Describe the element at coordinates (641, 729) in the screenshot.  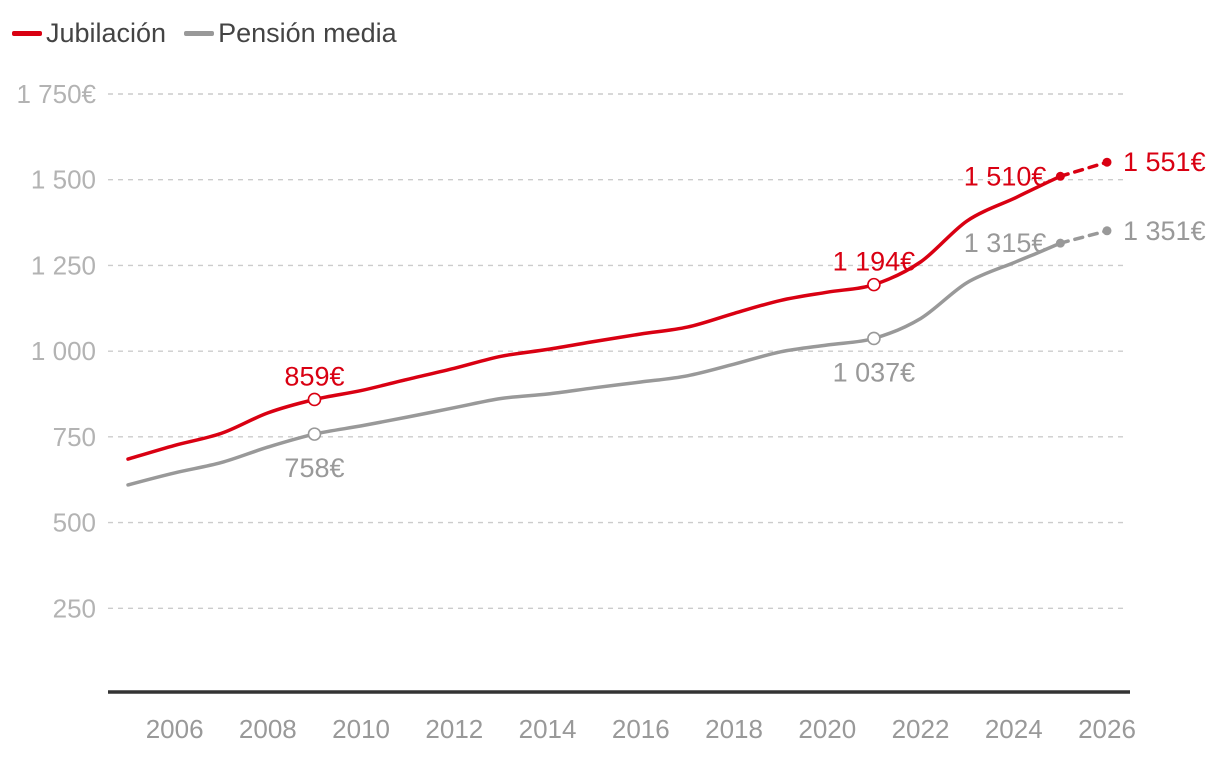
I see `x-tick-label-2016: 2016` at that location.